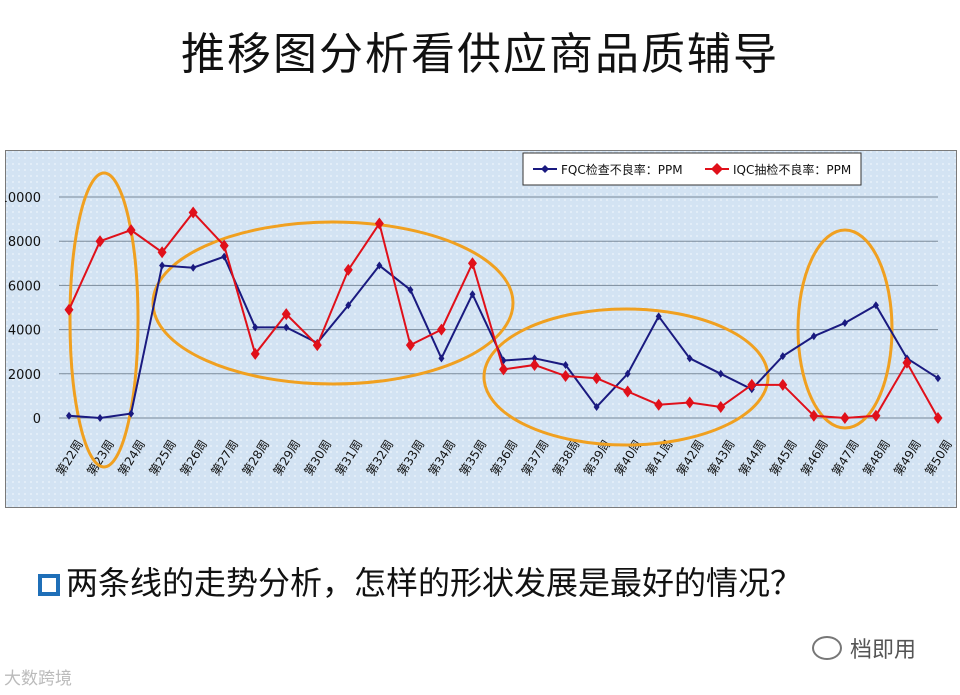  I want to click on watermark-left: 大数跨境, so click(38, 679).